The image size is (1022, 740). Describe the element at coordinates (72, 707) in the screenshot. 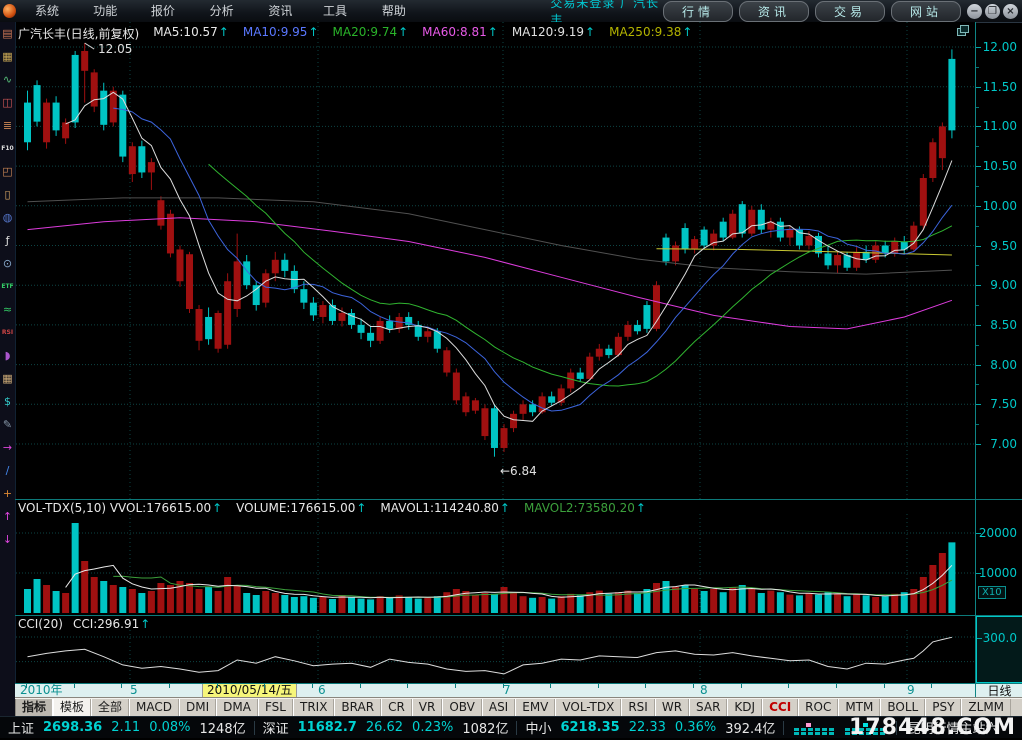

I see `tab-模板: 模板` at that location.